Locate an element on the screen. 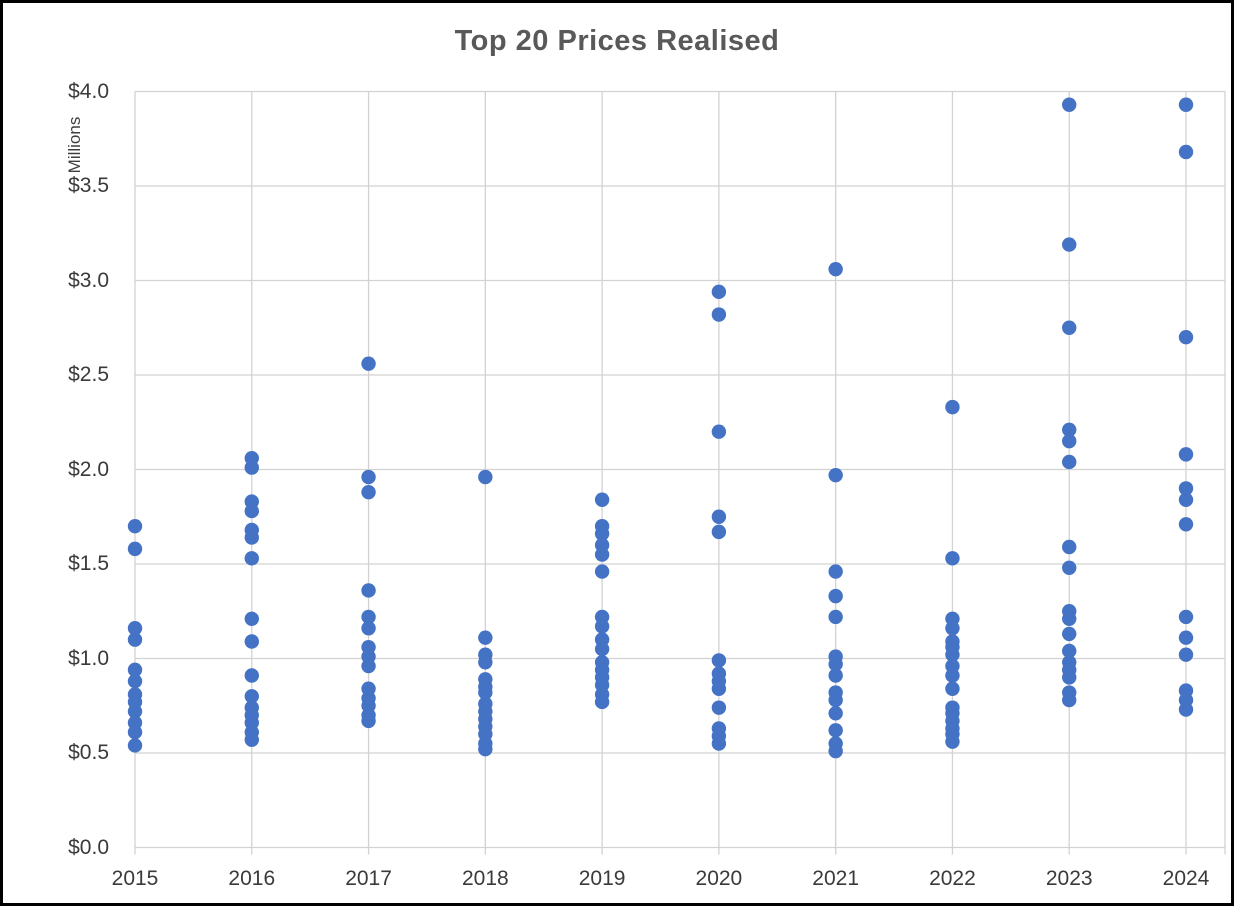 The height and width of the screenshot is (906, 1234). x-axis-tick-label: 2024 is located at coordinates (1186, 878).